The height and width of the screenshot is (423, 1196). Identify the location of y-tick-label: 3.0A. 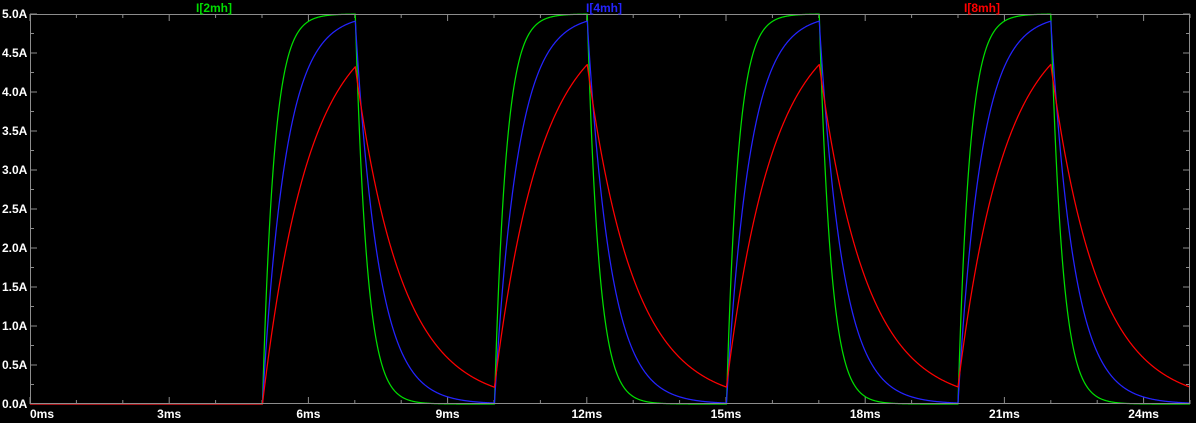
(15, 170).